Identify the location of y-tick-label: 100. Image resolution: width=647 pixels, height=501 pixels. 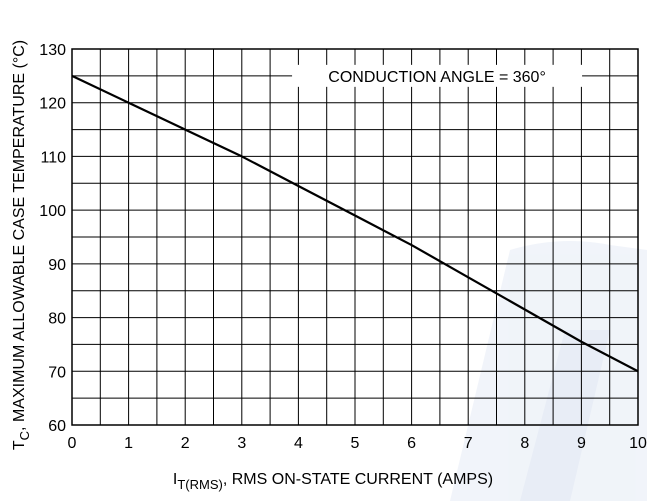
(52, 211).